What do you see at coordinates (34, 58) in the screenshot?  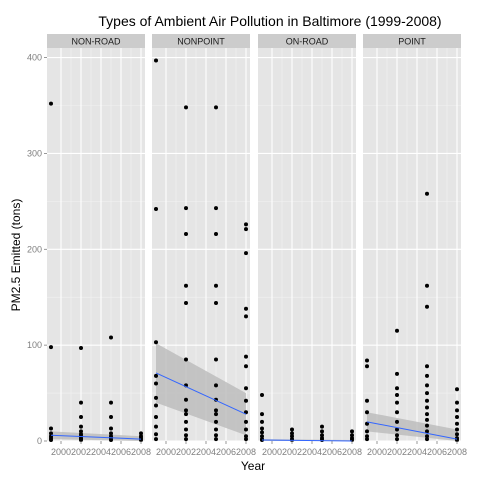 I see `y-tick-label: 400` at bounding box center [34, 58].